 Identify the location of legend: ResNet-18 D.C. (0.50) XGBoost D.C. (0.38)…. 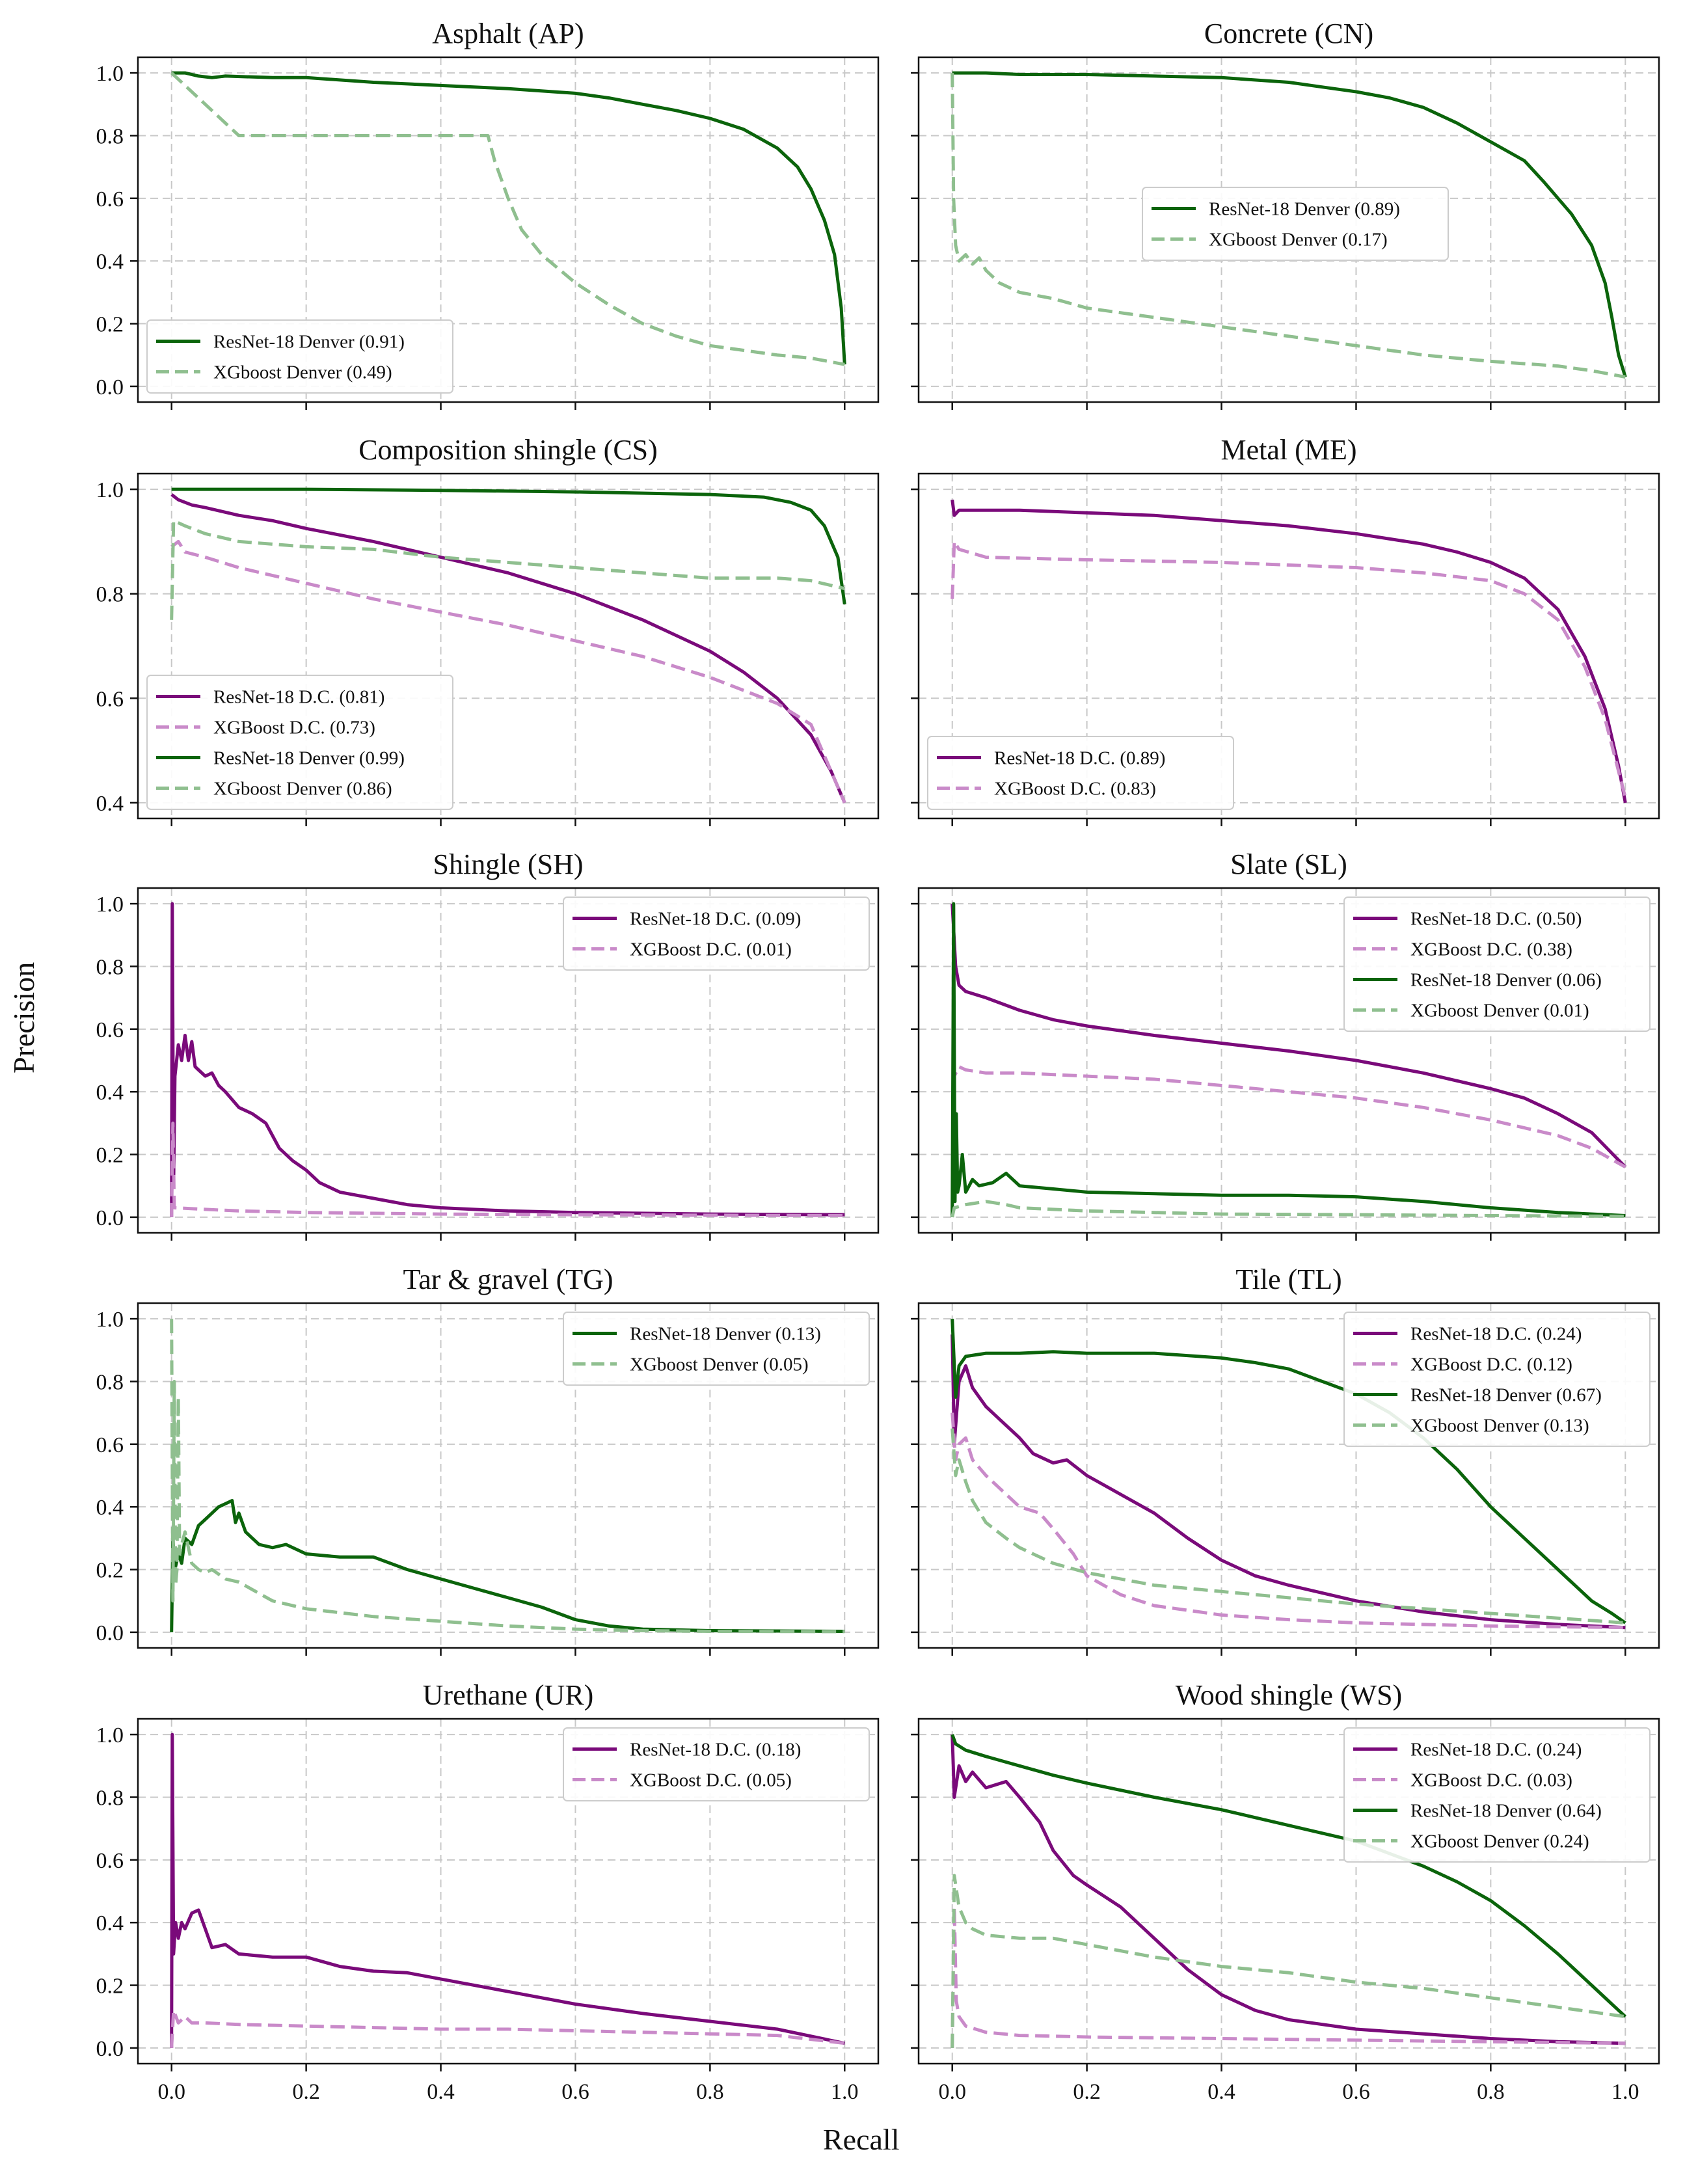
(1497, 964).